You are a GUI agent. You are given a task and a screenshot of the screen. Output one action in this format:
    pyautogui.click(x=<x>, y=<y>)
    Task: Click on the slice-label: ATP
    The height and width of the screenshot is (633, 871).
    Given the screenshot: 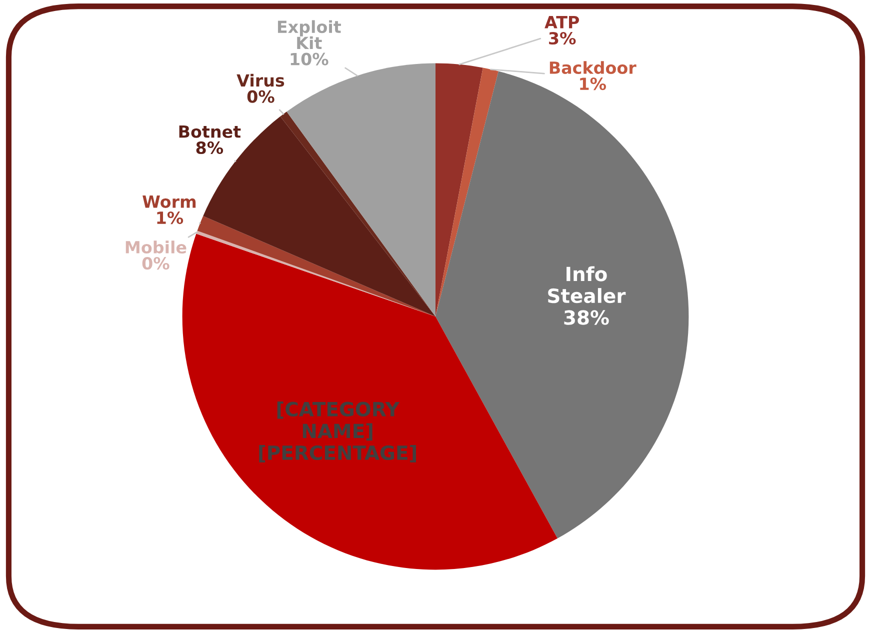 What is the action you would take?
    pyautogui.click(x=562, y=22)
    